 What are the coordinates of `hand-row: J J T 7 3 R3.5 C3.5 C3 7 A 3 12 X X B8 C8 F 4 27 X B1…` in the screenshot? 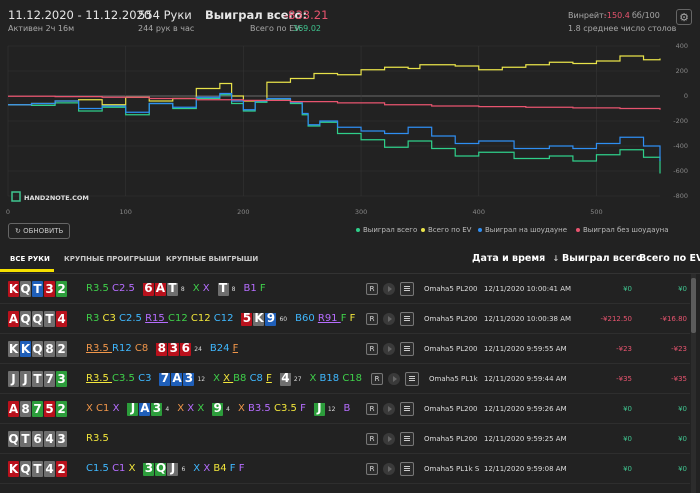 It's located at (345, 379).